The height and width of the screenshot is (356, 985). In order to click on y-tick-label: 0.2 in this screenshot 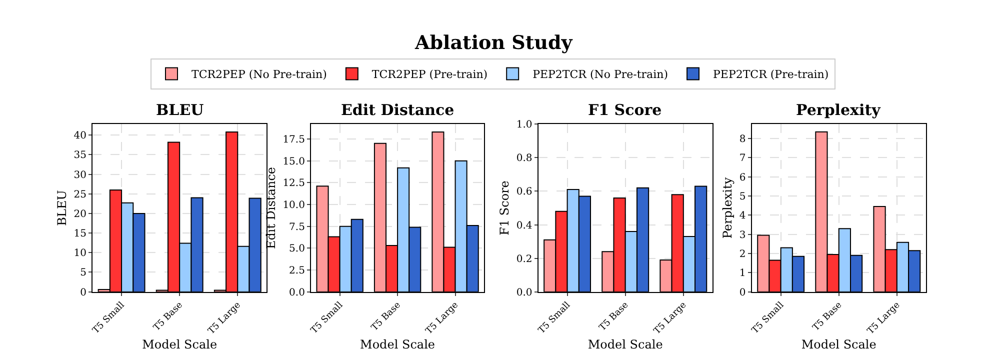, I will do `click(524, 259)`.